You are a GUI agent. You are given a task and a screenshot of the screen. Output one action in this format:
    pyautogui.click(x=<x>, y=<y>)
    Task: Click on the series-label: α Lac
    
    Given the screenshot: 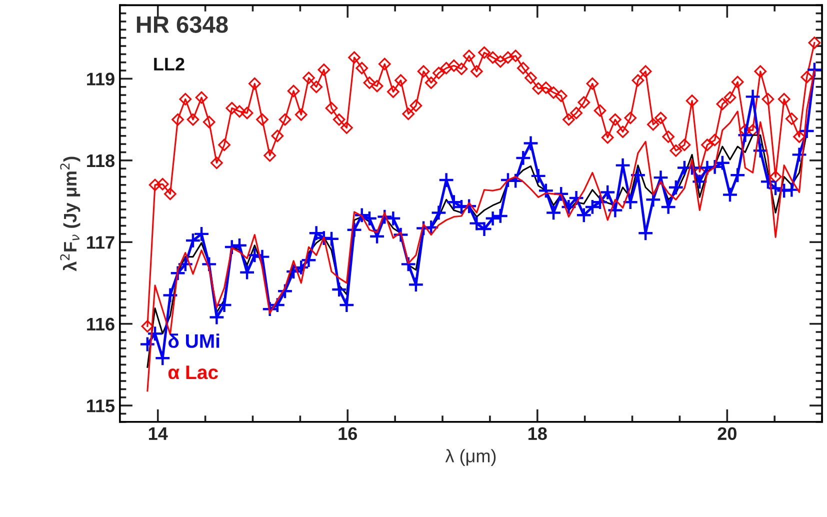 What is the action you would take?
    pyautogui.click(x=193, y=373)
    